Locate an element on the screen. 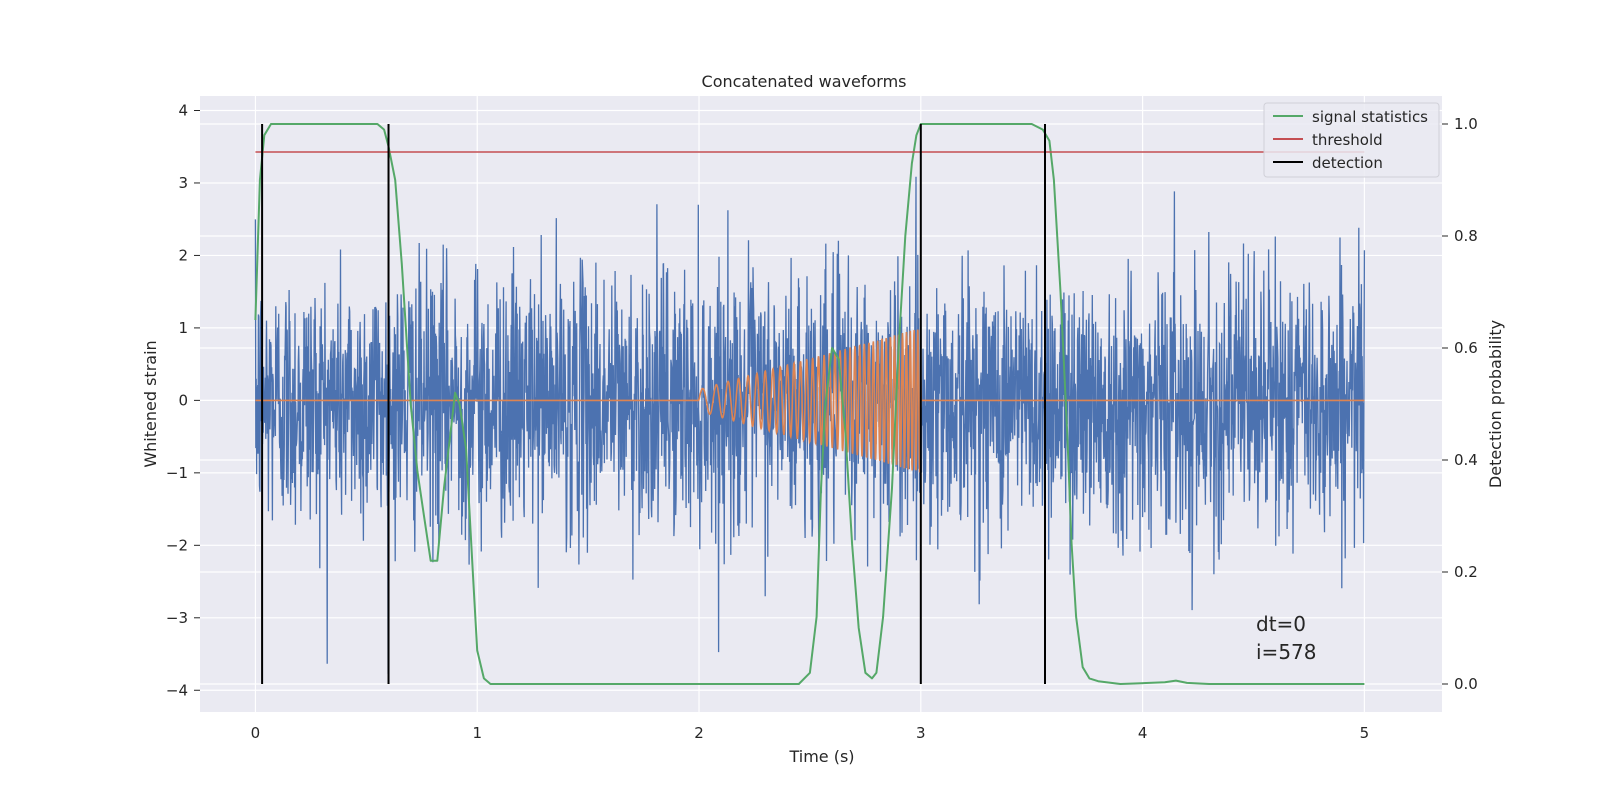 The height and width of the screenshot is (800, 1600). right-y-tick-label: 0.4 is located at coordinates (1466, 460).